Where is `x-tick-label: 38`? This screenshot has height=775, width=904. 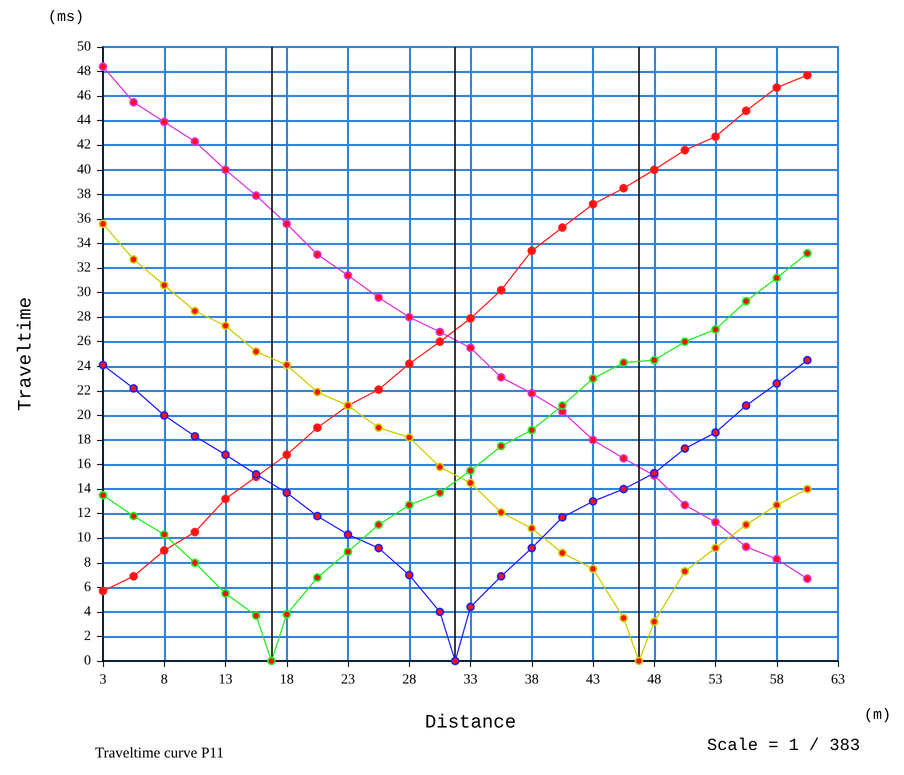 x-tick-label: 38 is located at coordinates (531, 680).